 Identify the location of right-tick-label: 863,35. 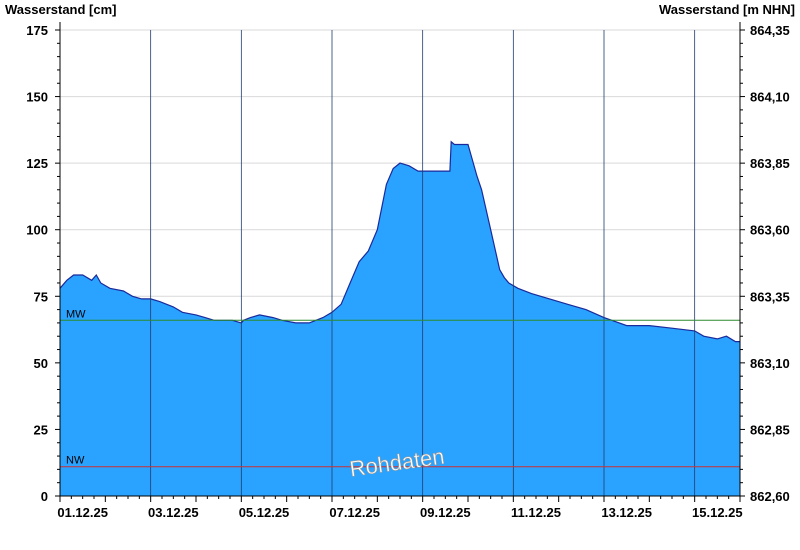
(770, 296).